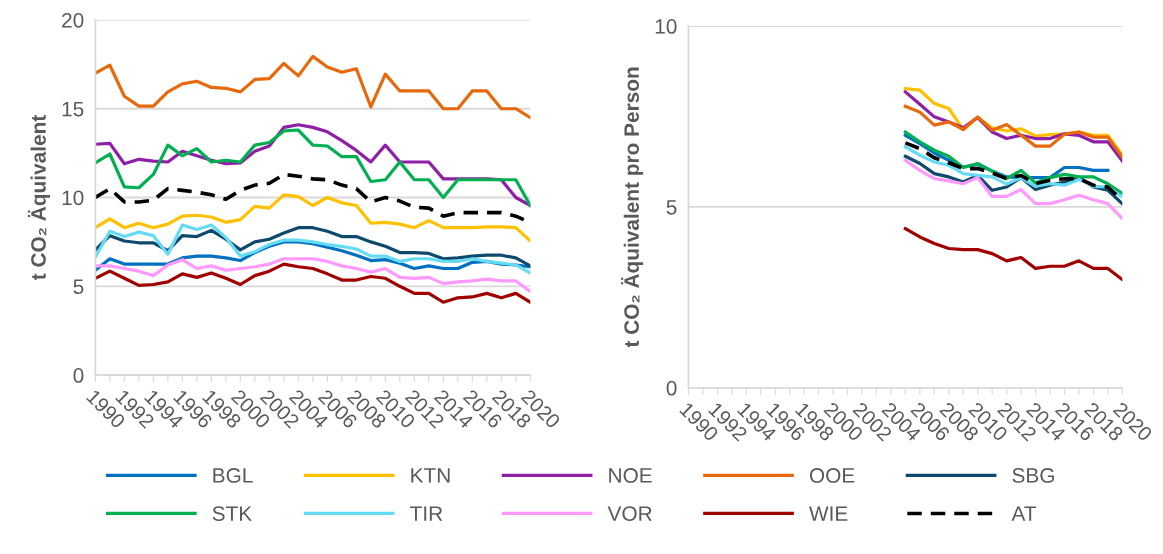 The height and width of the screenshot is (554, 1163). I want to click on legend-label: NOE, so click(630, 475).